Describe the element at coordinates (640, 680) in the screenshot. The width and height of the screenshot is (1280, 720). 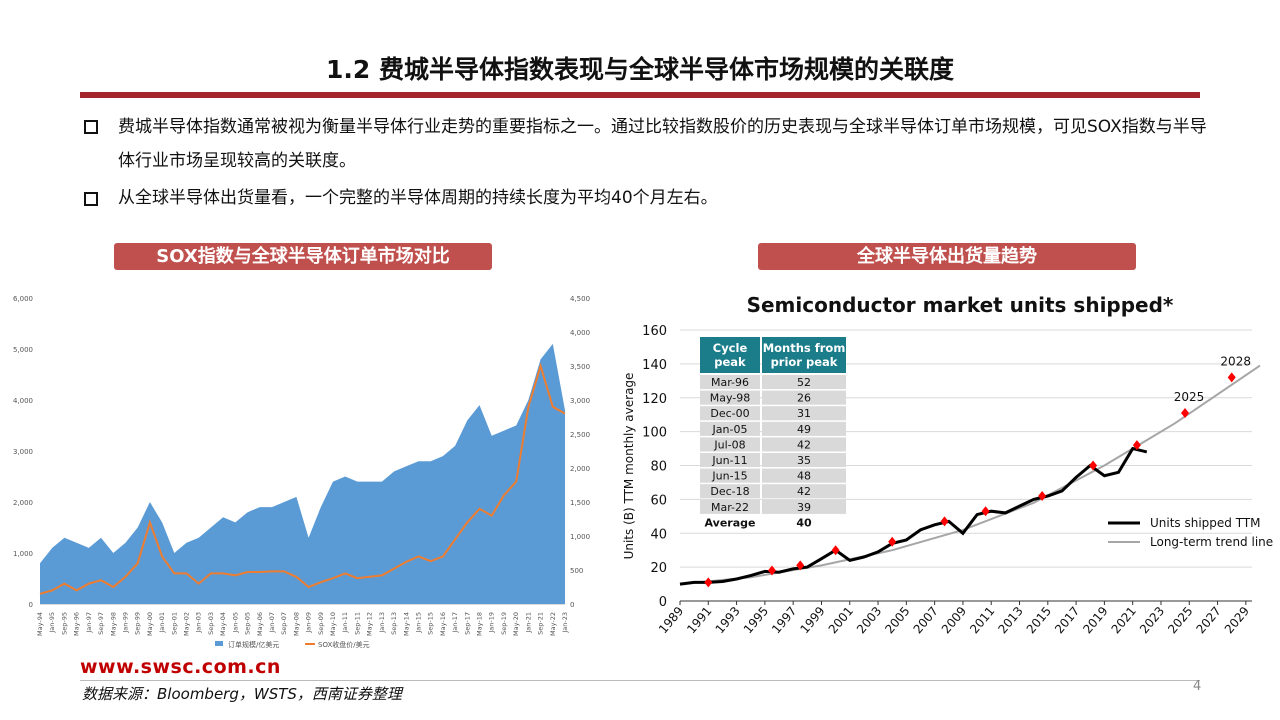
I see `footer-rule` at that location.